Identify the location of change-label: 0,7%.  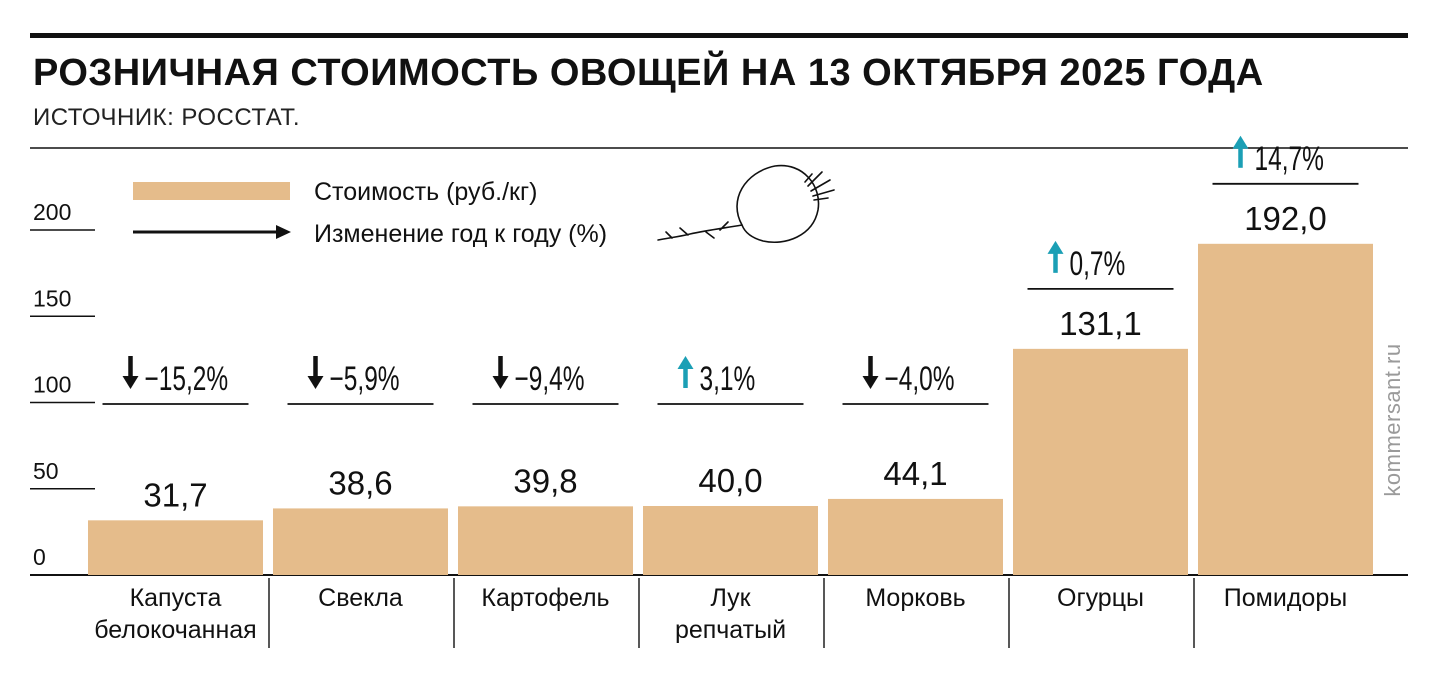
(1098, 264).